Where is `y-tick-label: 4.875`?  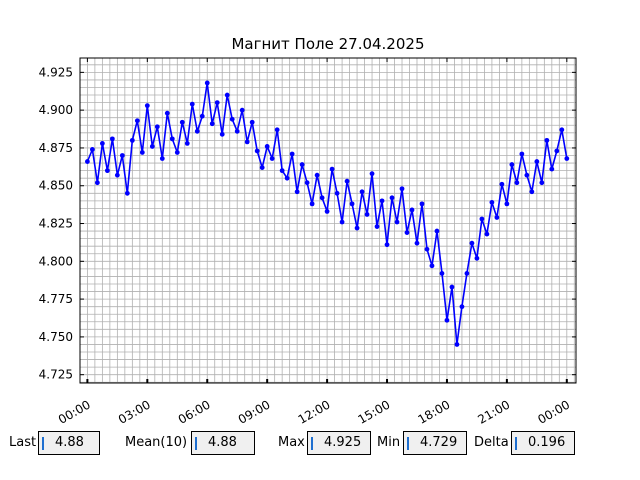 y-tick-label: 4.875 is located at coordinates (56, 148).